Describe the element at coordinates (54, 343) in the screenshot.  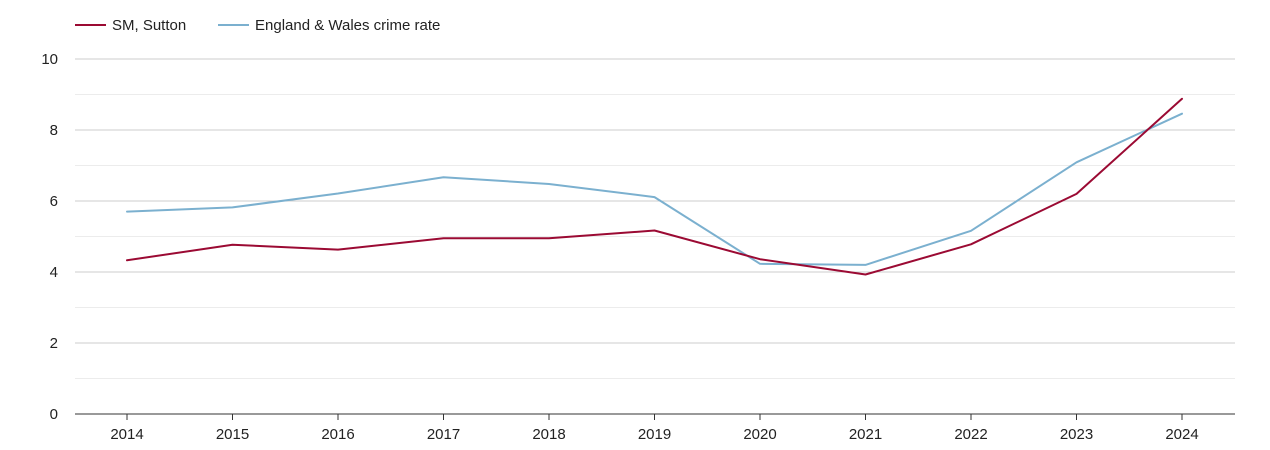
I see `y-tick-label: 2` at that location.